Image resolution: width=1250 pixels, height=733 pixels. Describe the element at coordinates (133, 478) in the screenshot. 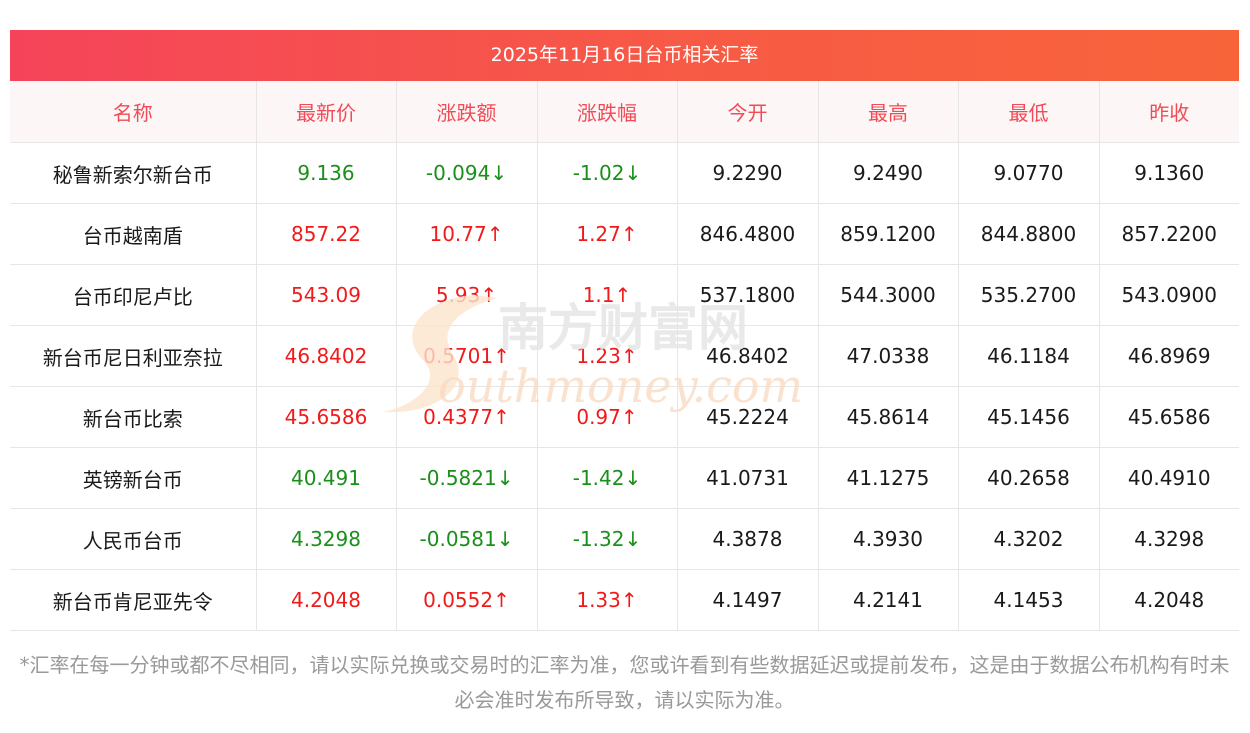

I see `currency-pair-name: 英镑新台币` at that location.